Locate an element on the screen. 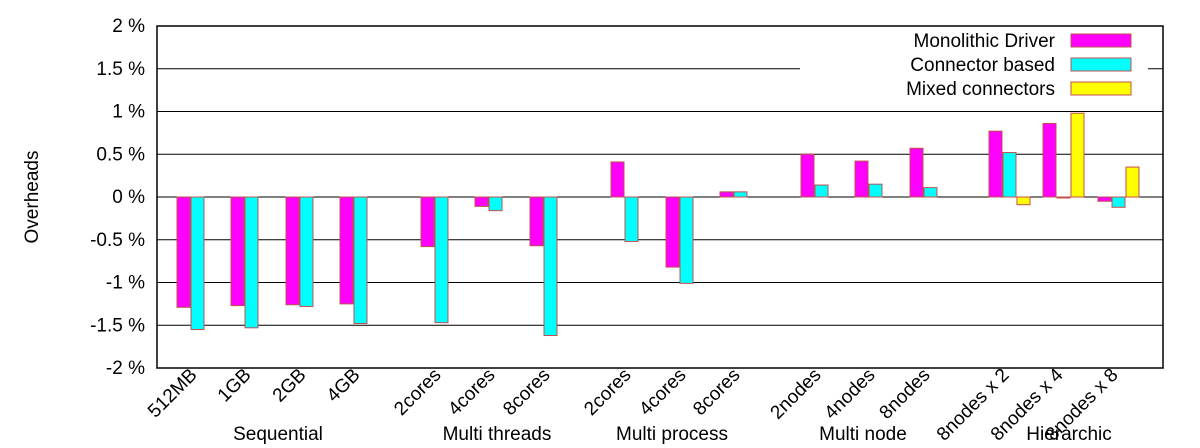 The height and width of the screenshot is (448, 1200). x-tick-label: 4GB is located at coordinates (344, 386).